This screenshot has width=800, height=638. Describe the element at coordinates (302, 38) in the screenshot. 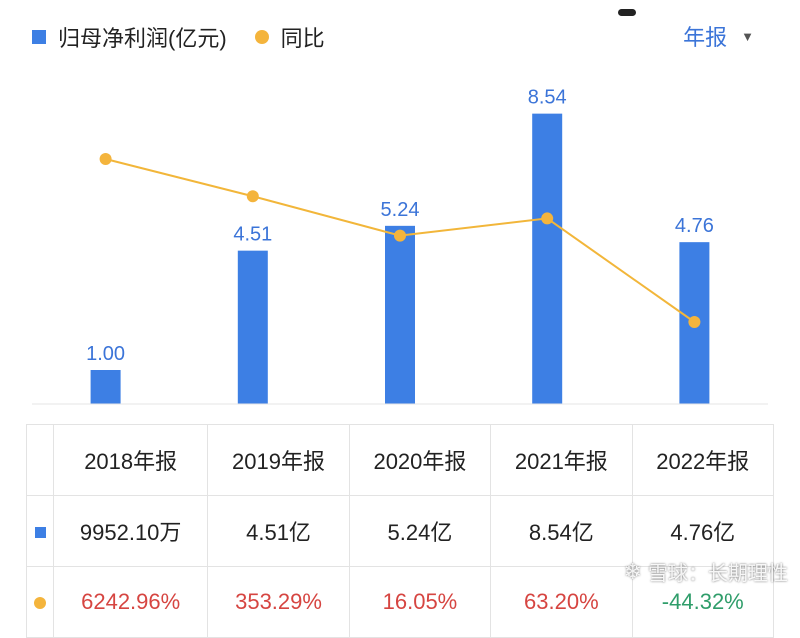

I see `line-legend-label: 同比` at that location.